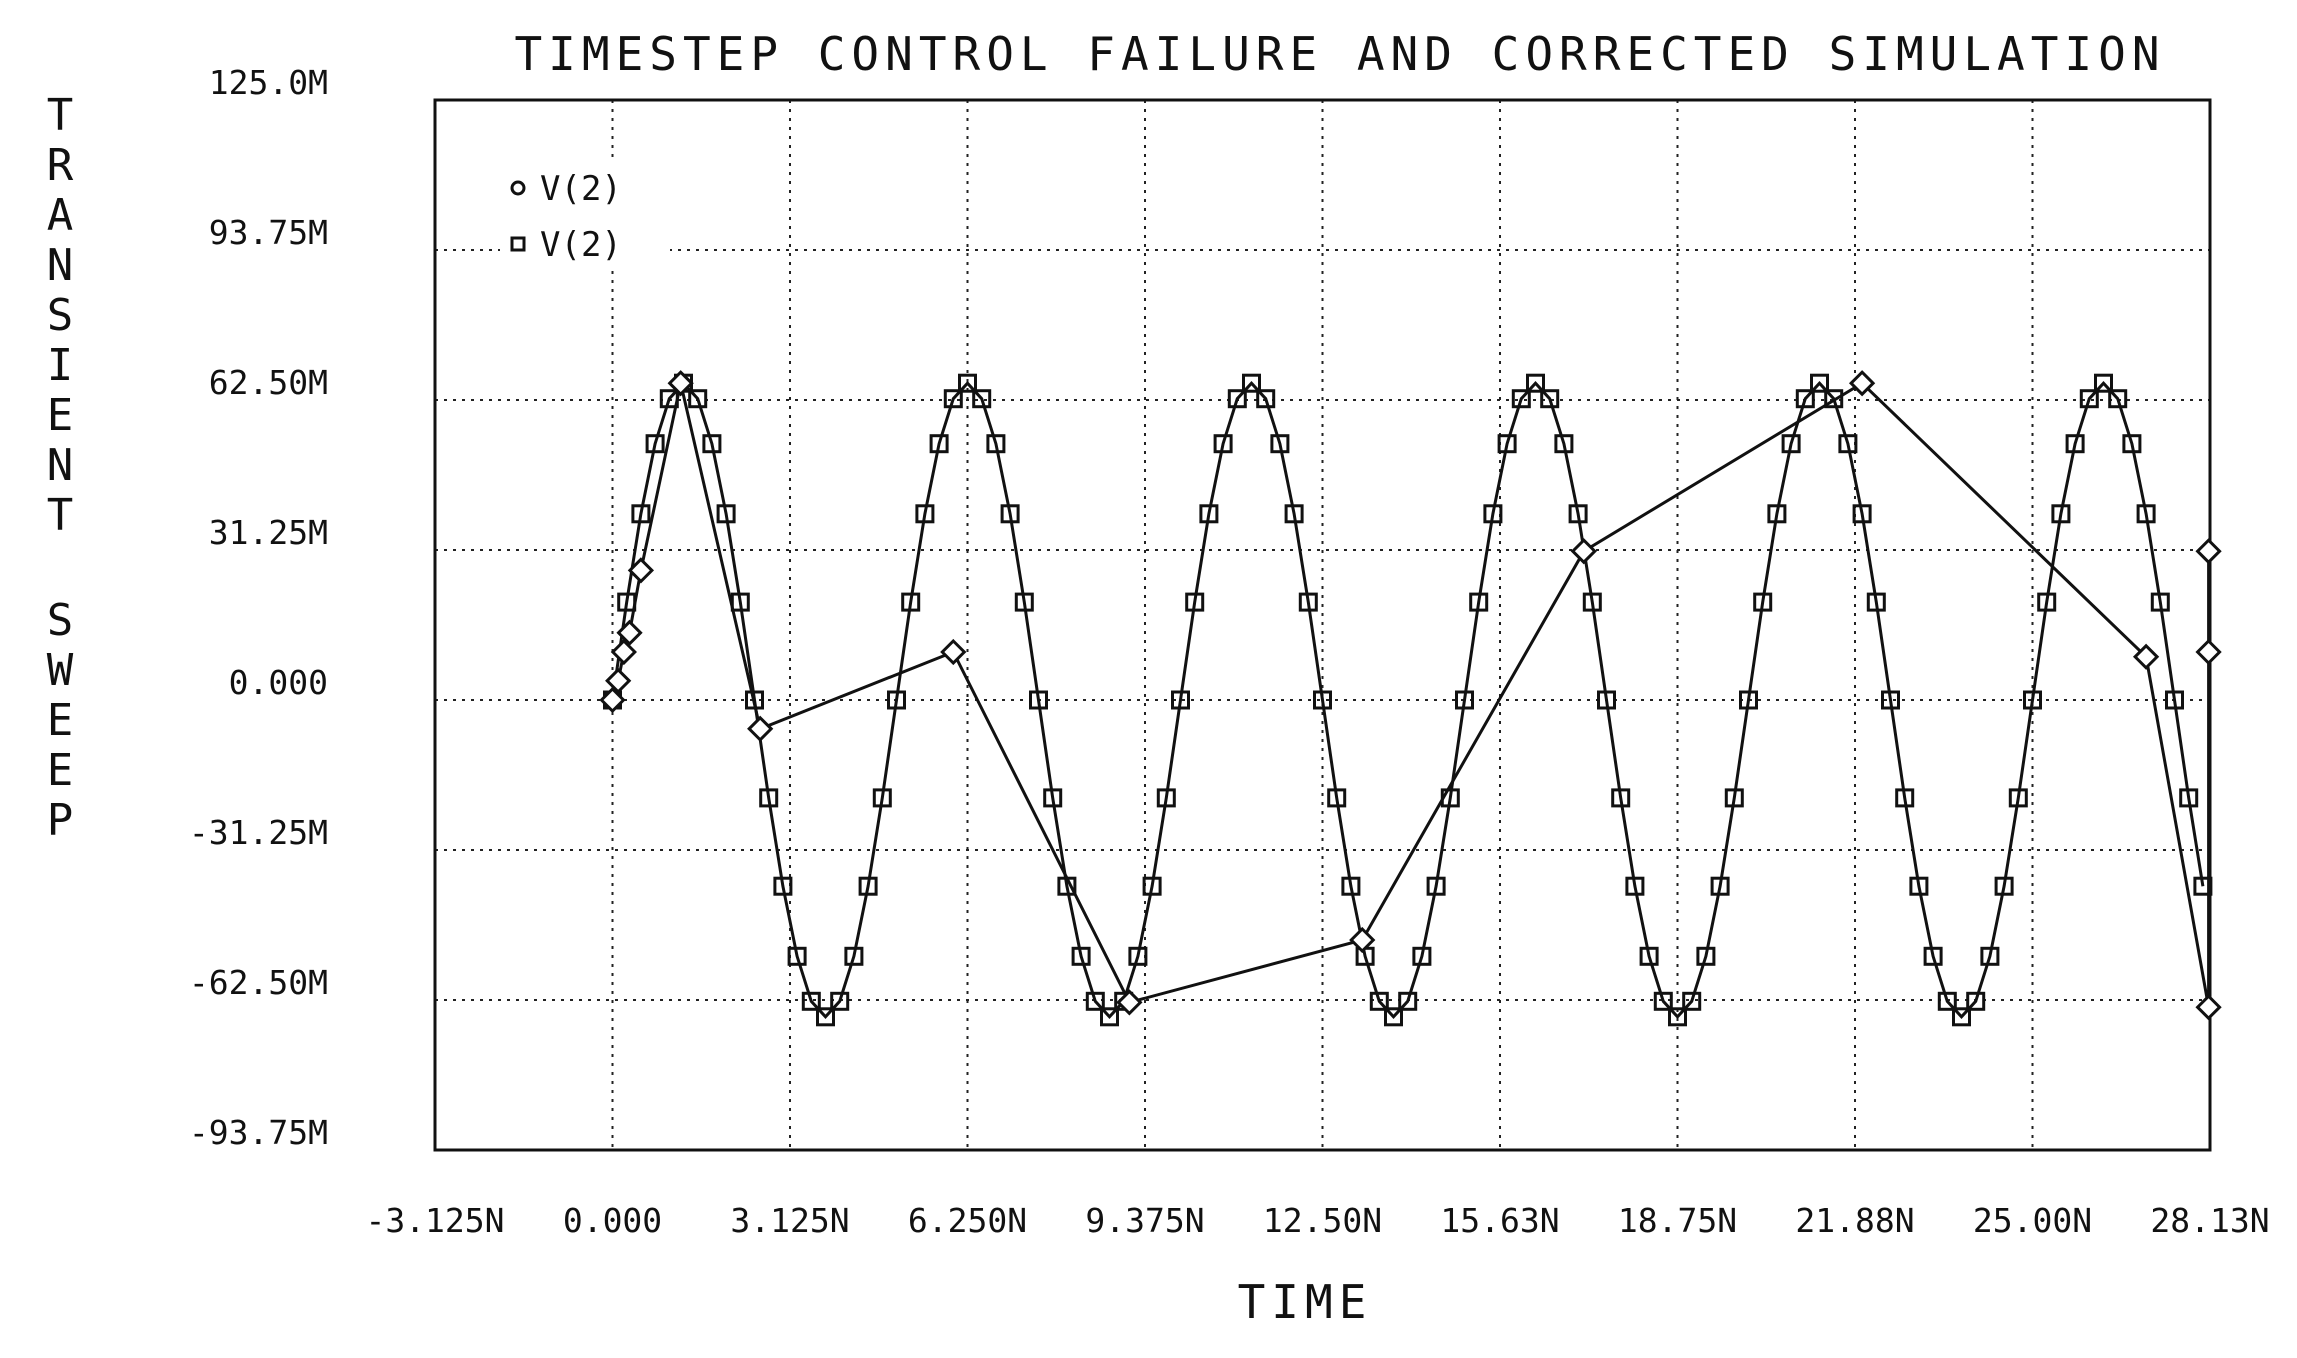  I want to click on y-tick-label: -31.25M, so click(258, 832).